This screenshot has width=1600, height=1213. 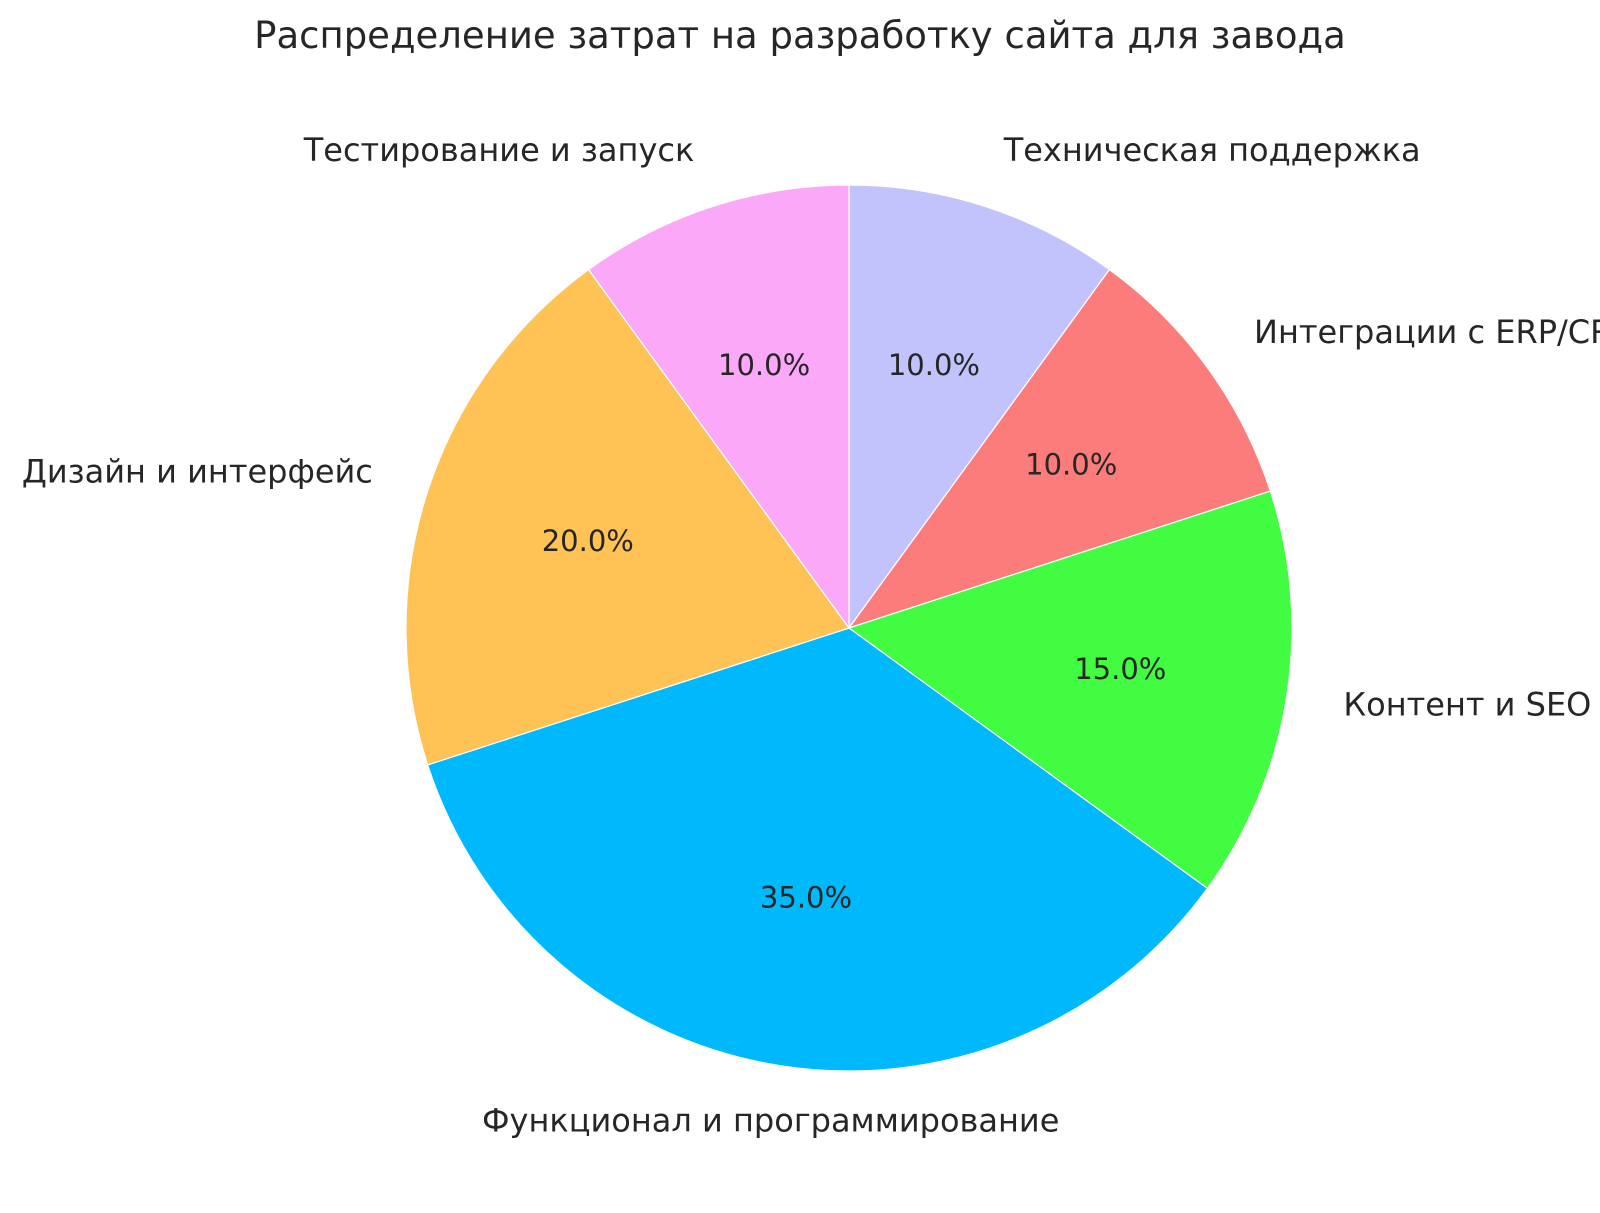 I want to click on pie-slice-category-label: Дизайн и интерфейс, so click(x=197, y=471).